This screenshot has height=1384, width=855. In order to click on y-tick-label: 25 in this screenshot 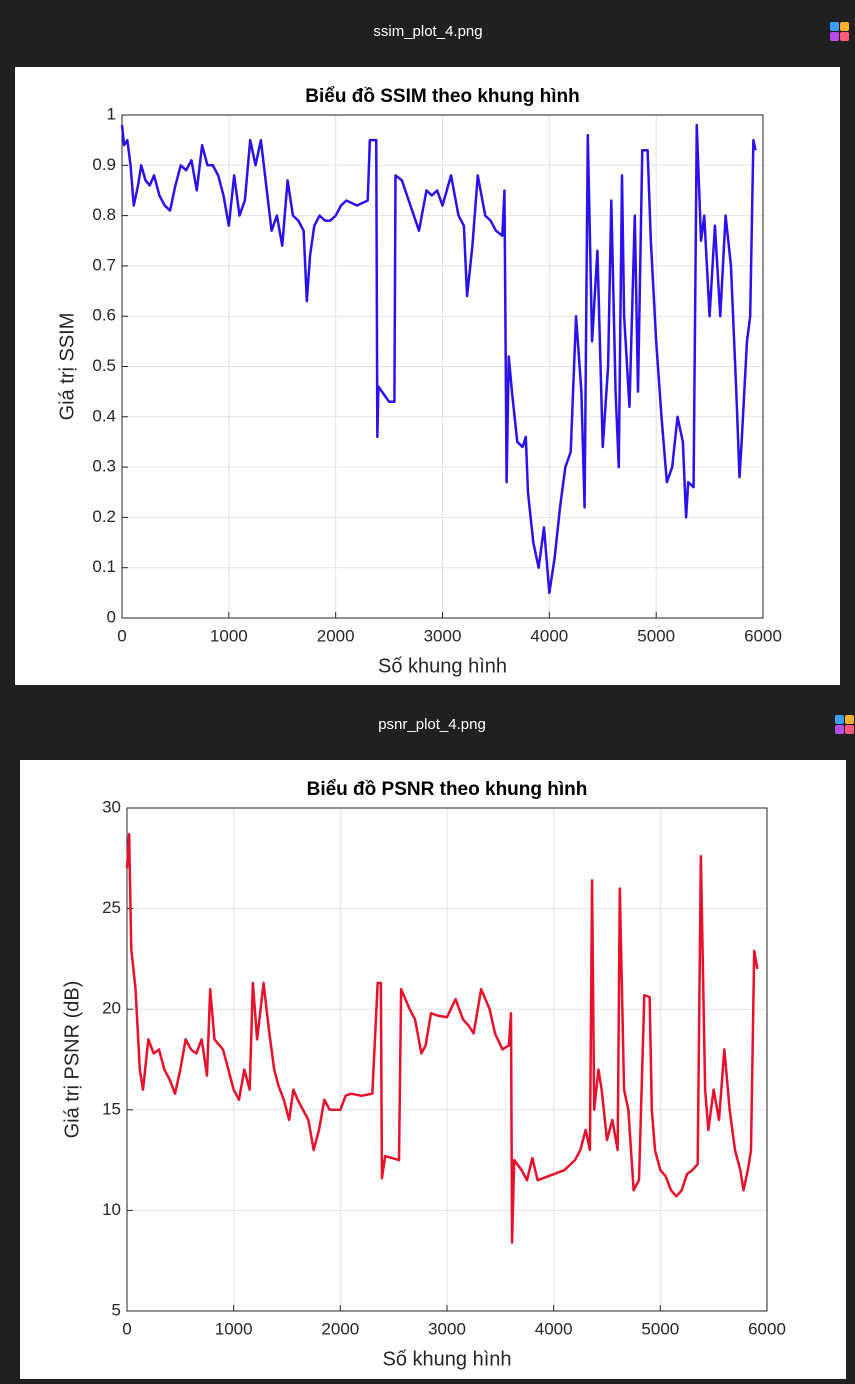, I will do `click(111, 907)`.